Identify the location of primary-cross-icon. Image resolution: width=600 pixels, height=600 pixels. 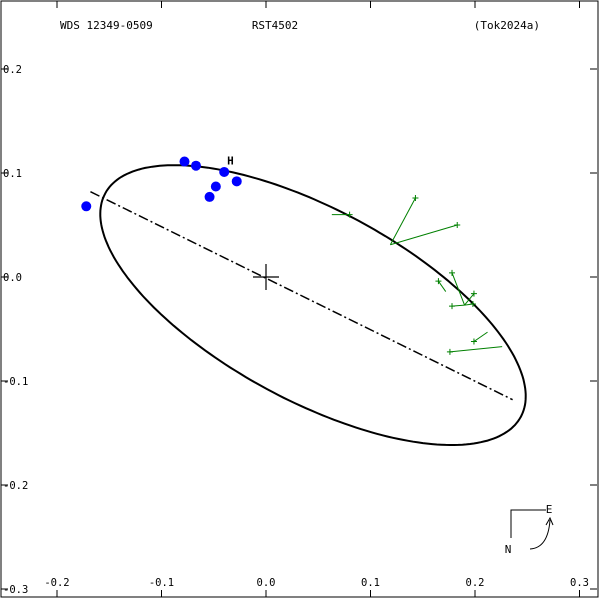
(266, 277).